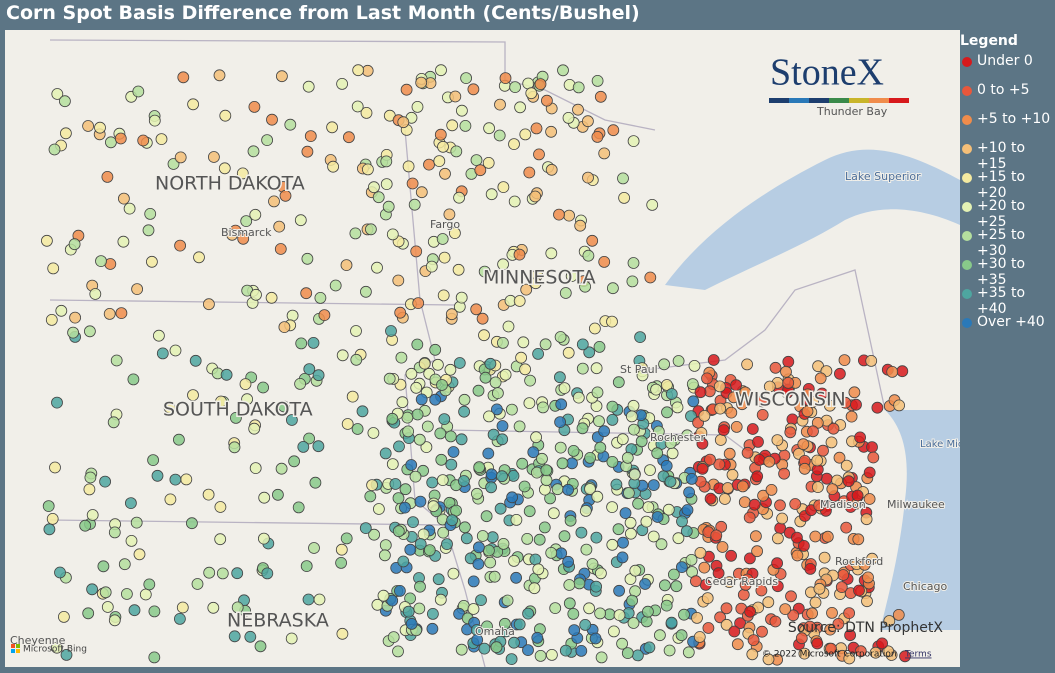 The image size is (1055, 673). Describe the element at coordinates (1007, 185) in the screenshot. I see `legend-item: +15 to +20` at that location.